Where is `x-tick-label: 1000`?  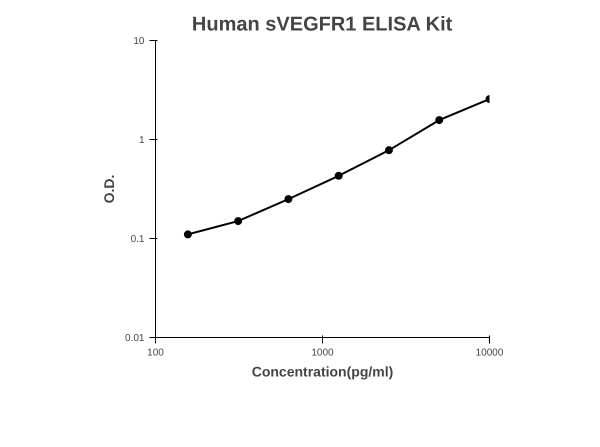 x-tick-label: 1000 is located at coordinates (322, 353).